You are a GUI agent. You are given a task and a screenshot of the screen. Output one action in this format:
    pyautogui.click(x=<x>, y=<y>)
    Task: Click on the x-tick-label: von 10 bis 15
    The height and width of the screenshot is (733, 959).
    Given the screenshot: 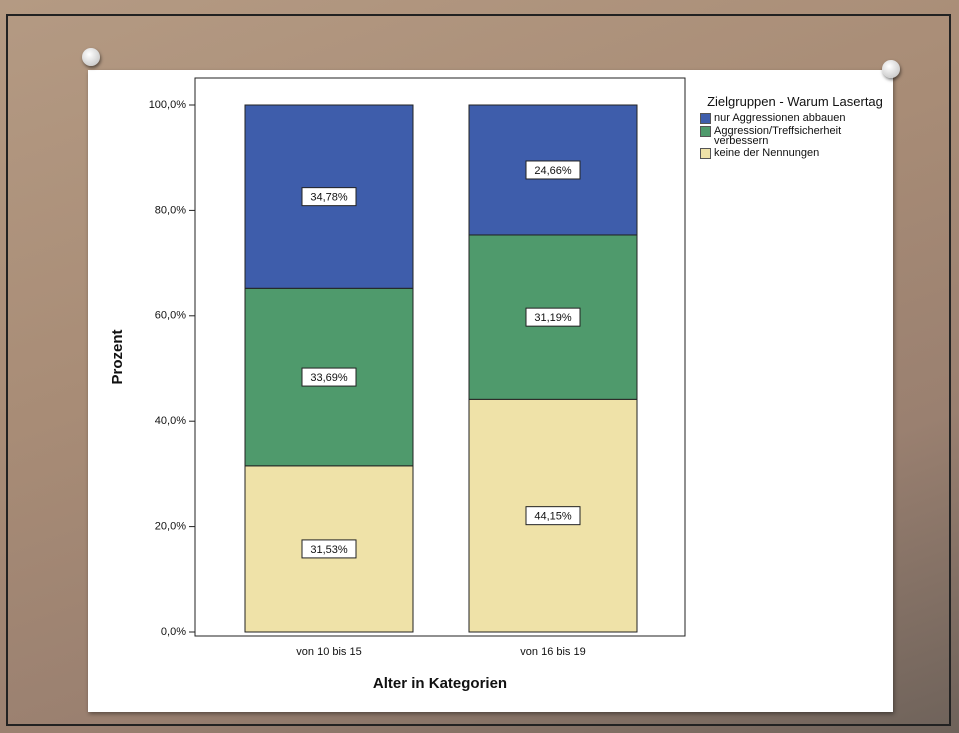 What is the action you would take?
    pyautogui.click(x=328, y=652)
    